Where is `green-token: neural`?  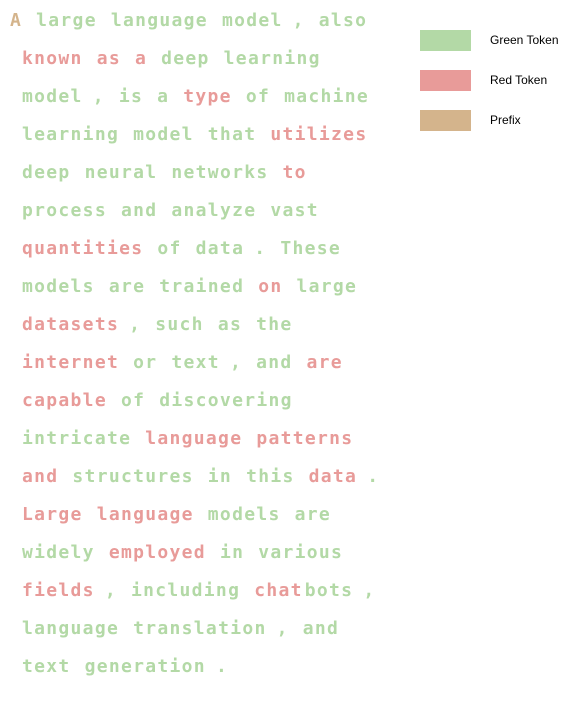
green-token: neural is located at coordinates (121, 172).